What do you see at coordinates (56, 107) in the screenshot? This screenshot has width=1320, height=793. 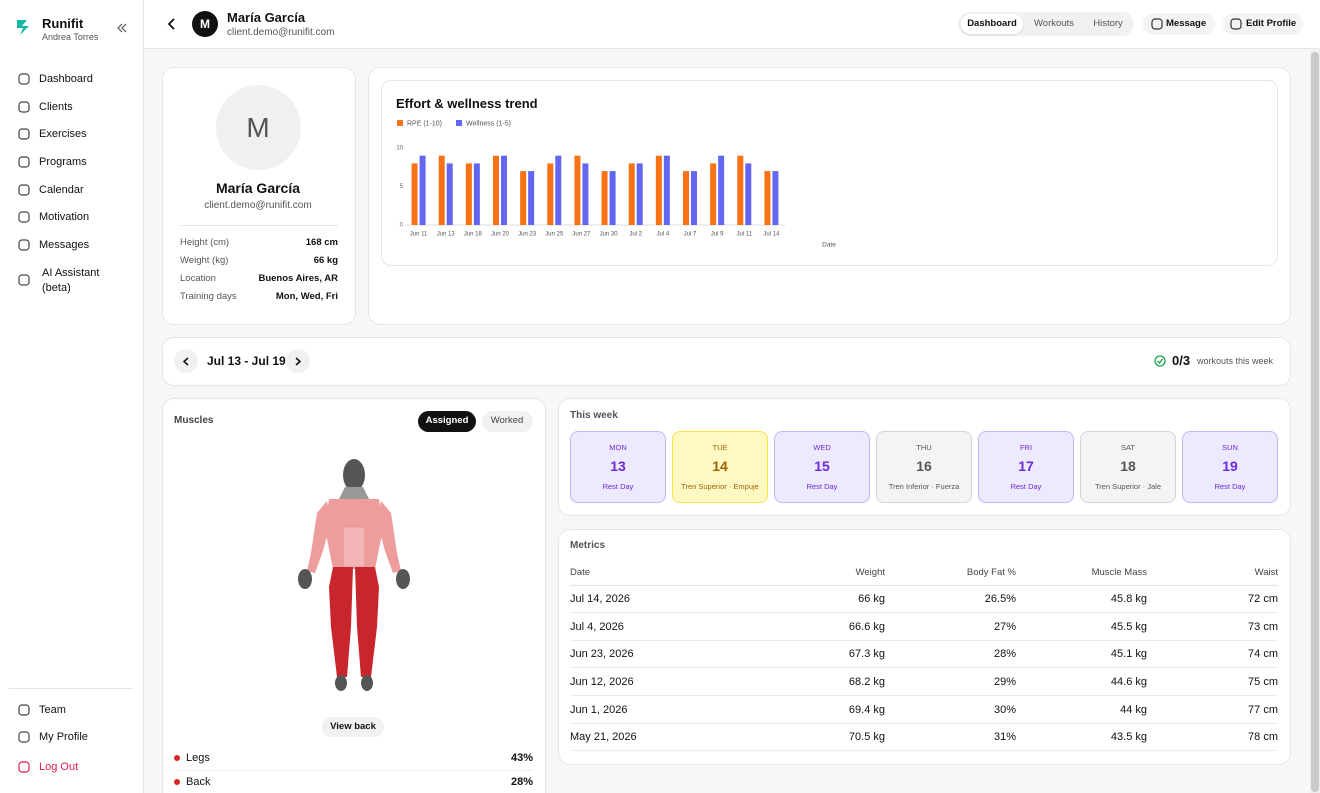 I see `nav-item: Clients` at bounding box center [56, 107].